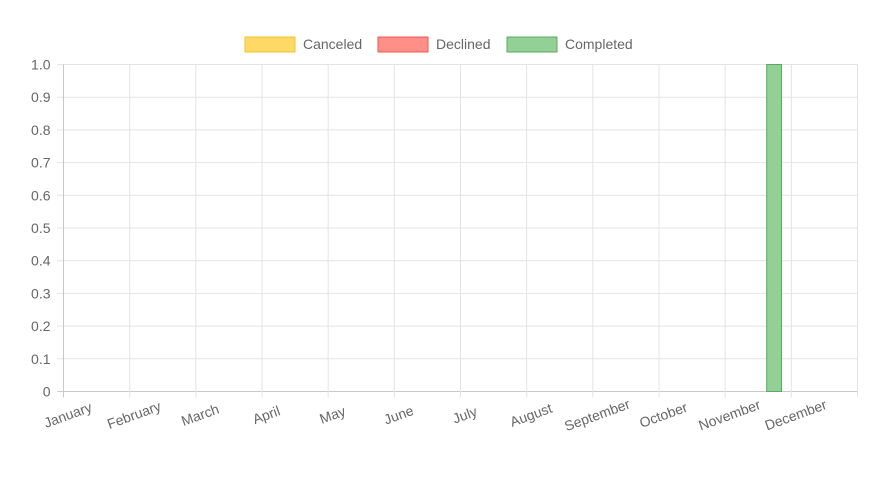 This screenshot has width=883, height=478. Describe the element at coordinates (729, 414) in the screenshot. I see `x-tick-label: November` at that location.